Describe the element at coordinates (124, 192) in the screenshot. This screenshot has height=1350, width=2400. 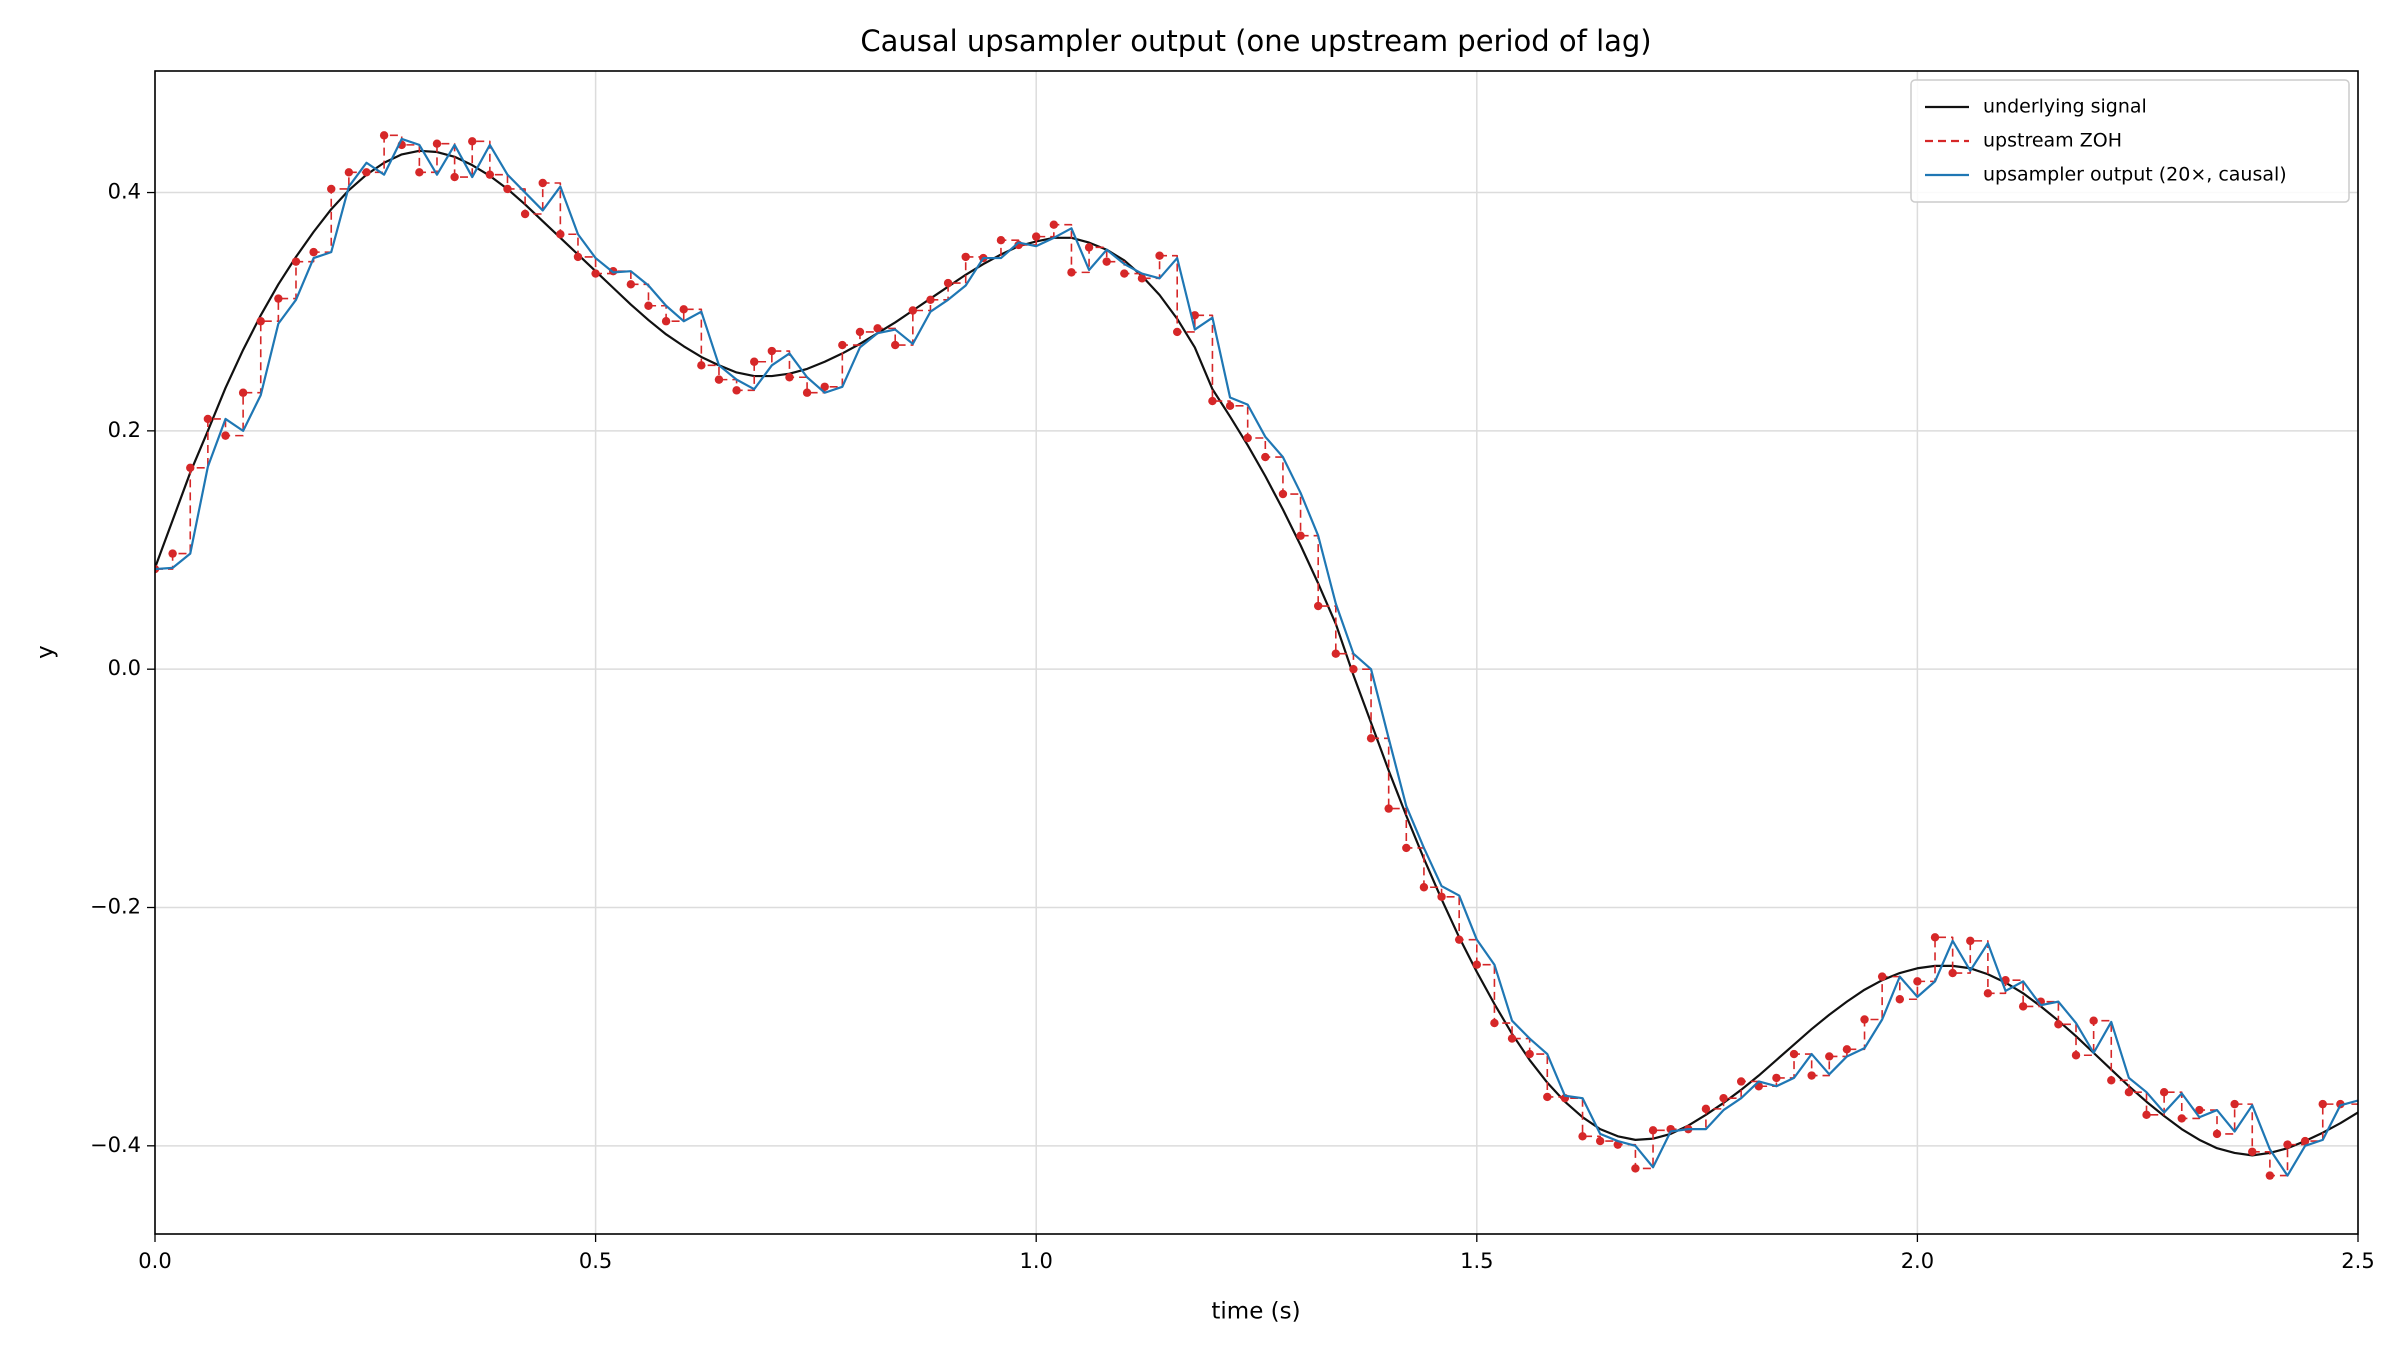
I see `y-tick-label: 0.4` at that location.